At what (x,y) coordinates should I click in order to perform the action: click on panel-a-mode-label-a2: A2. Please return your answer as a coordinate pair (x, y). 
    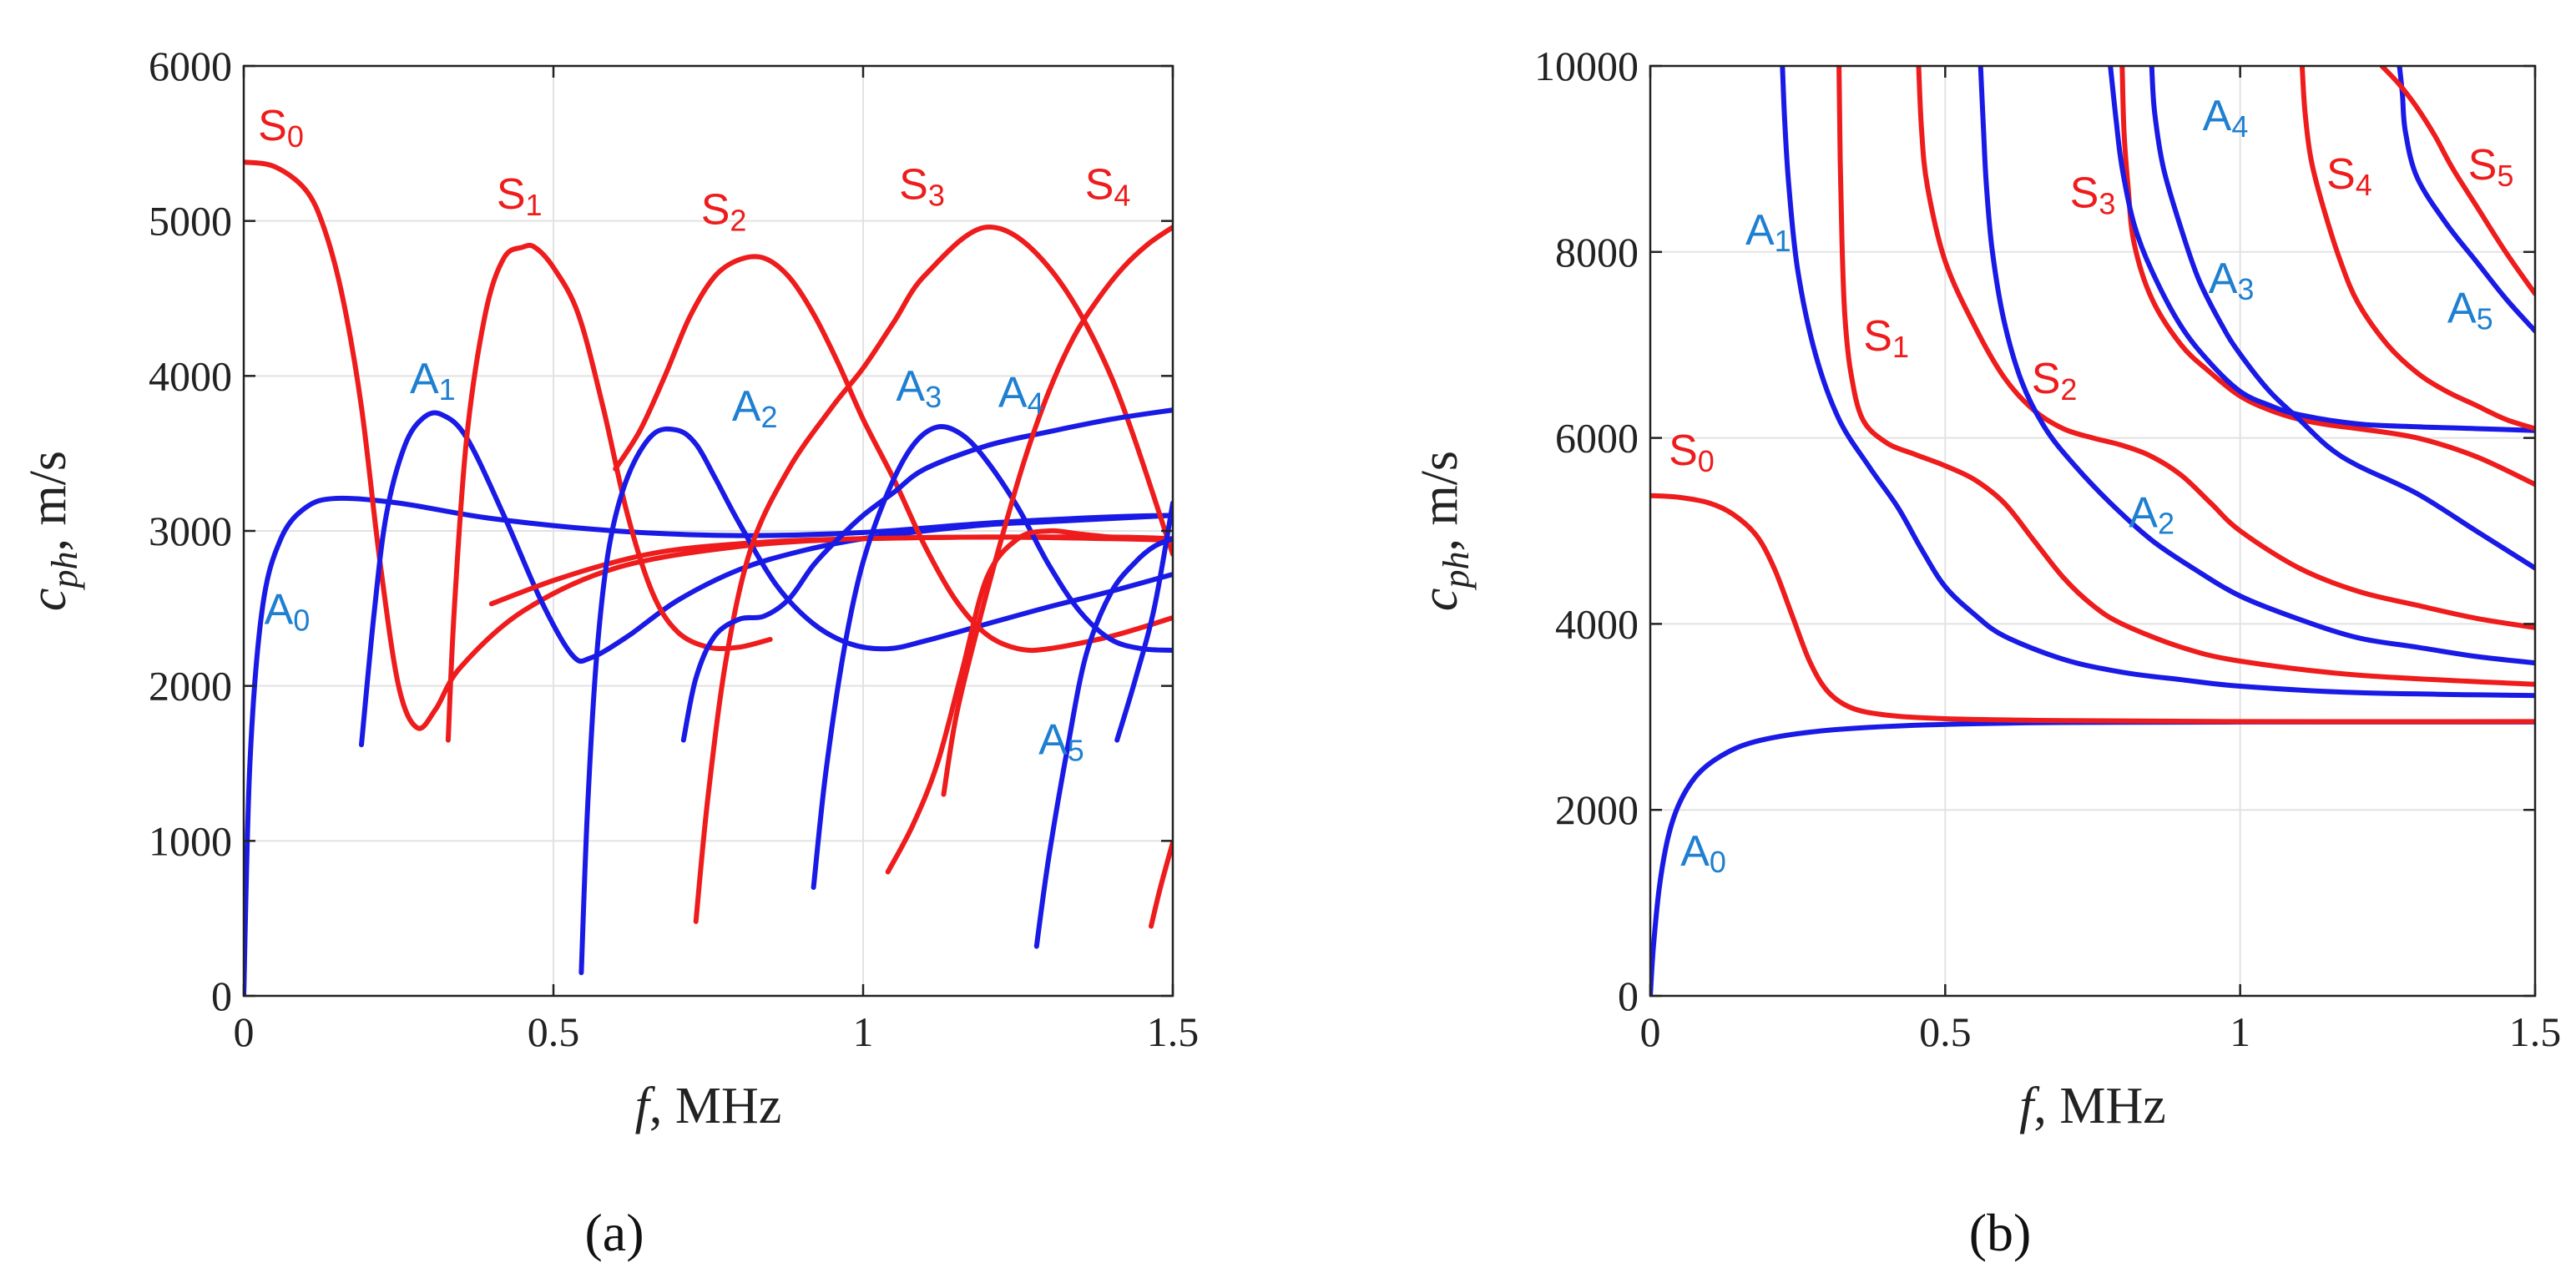
    Looking at the image, I should click on (755, 408).